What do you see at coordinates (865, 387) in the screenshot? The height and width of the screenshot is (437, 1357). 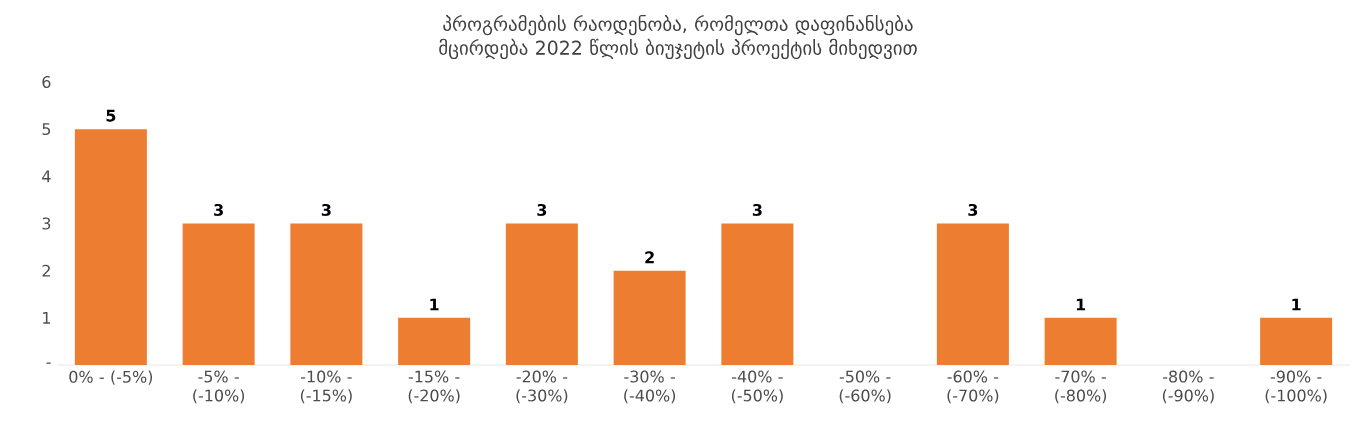 I see `x-tick-label: -50% - (-60%)` at bounding box center [865, 387].